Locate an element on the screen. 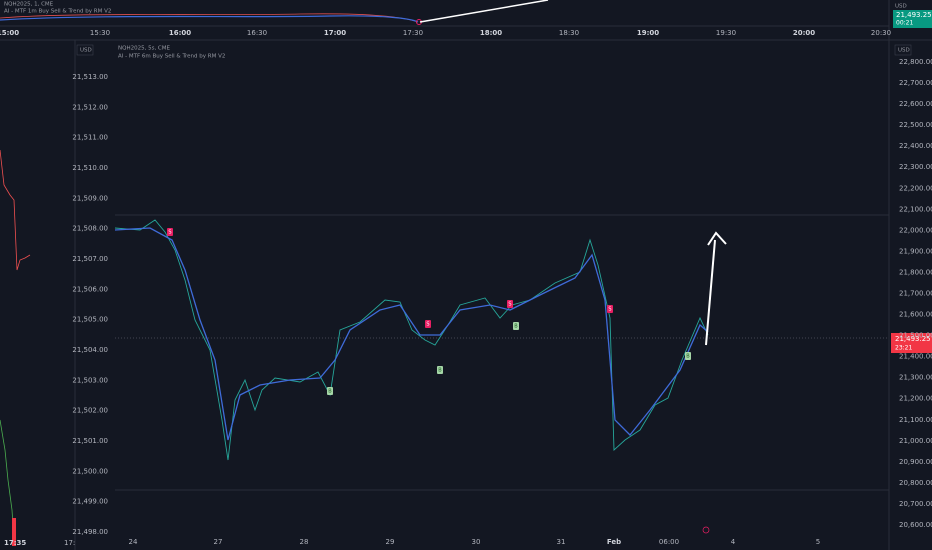 The image size is (932, 550). price-label: 21,505.00 is located at coordinates (90, 320).